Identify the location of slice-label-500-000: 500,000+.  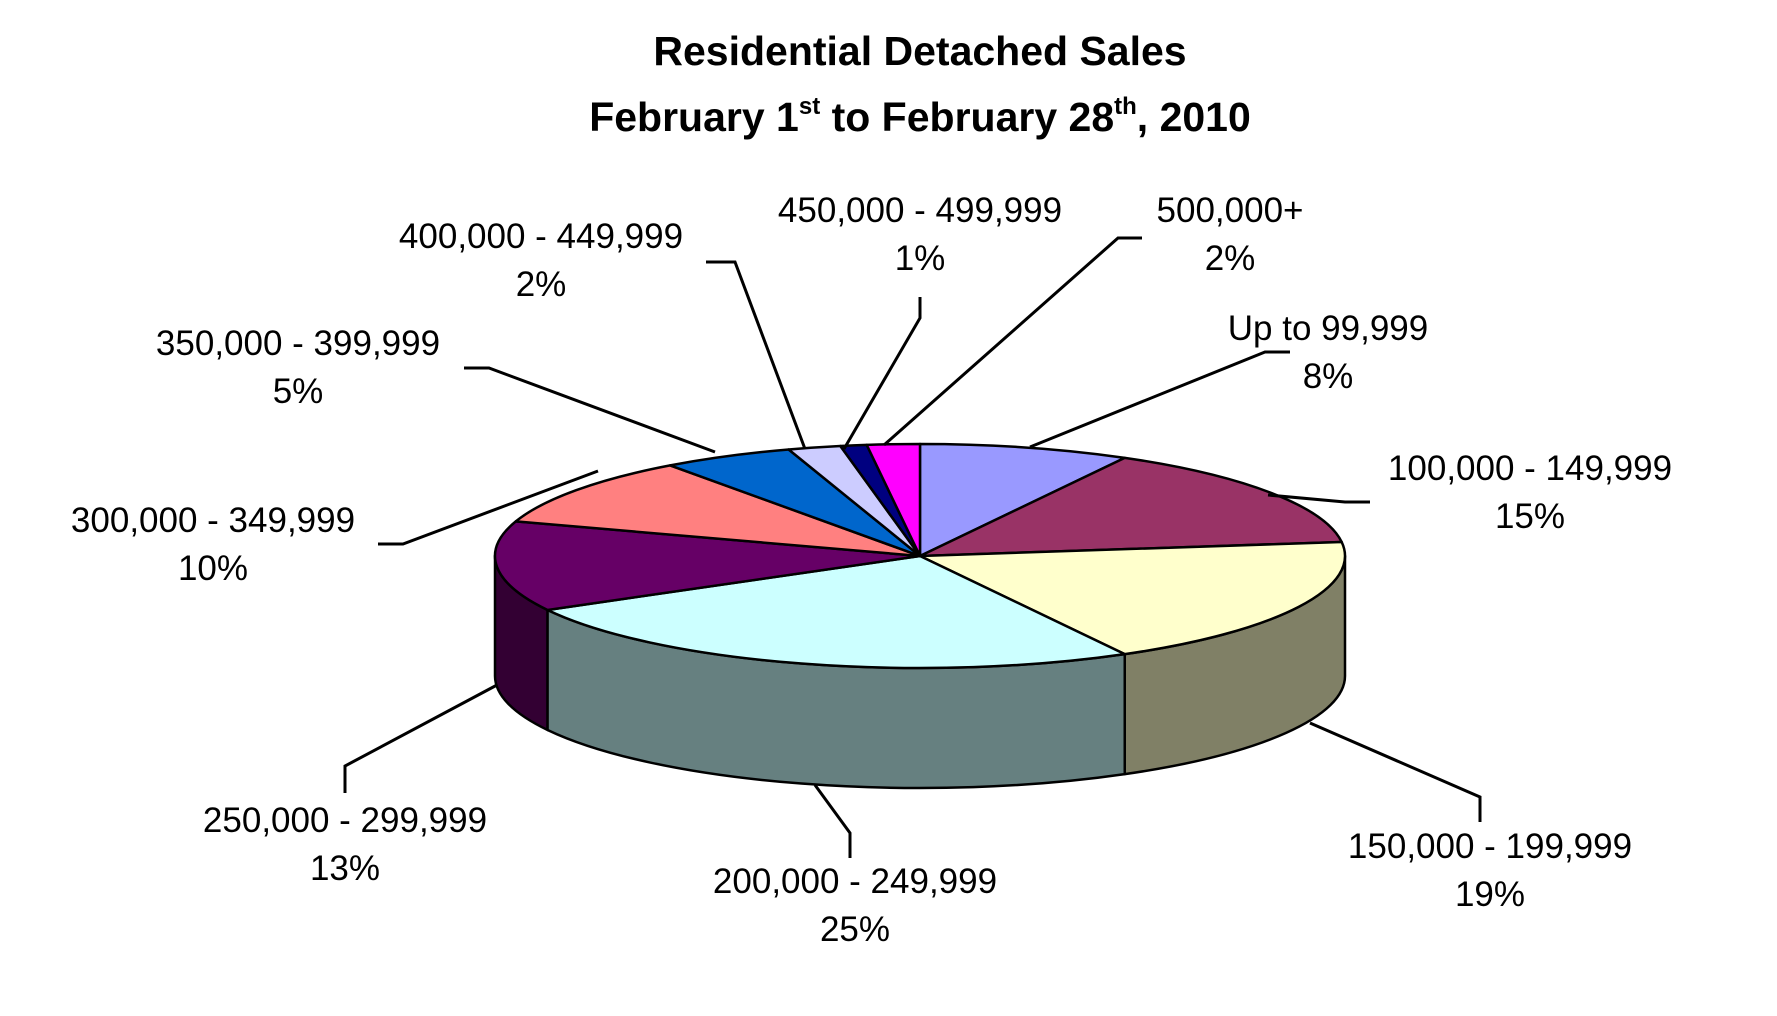
(1230, 210).